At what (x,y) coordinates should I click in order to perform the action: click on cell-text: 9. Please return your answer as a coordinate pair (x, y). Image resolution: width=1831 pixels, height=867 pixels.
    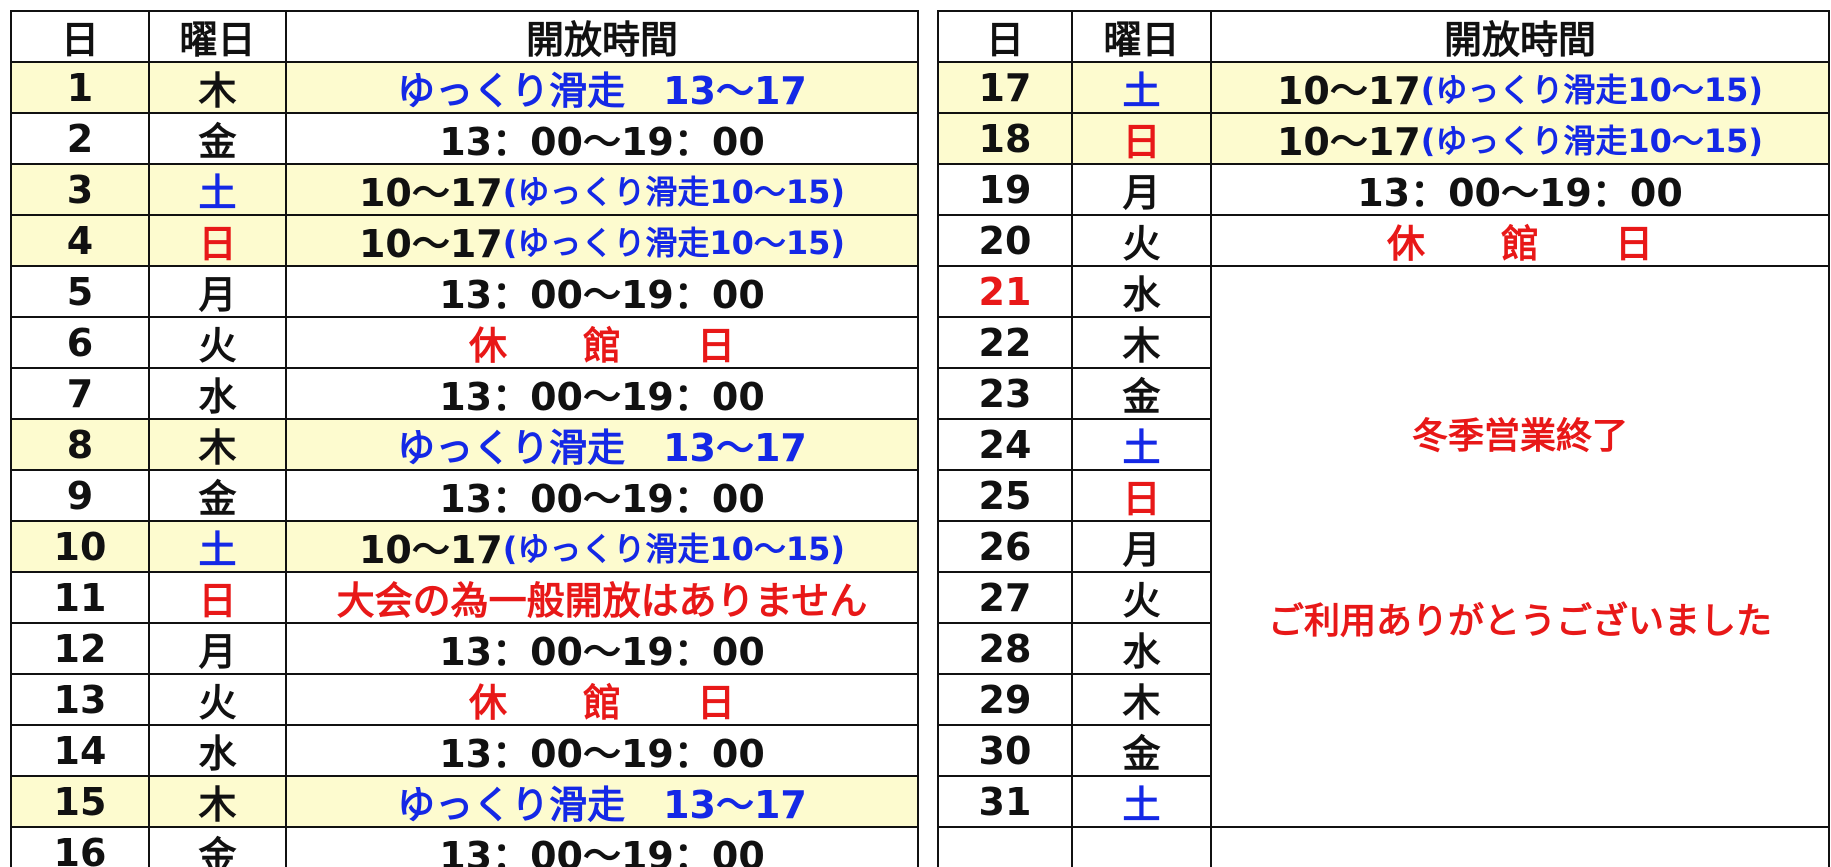
    Looking at the image, I should click on (80, 495).